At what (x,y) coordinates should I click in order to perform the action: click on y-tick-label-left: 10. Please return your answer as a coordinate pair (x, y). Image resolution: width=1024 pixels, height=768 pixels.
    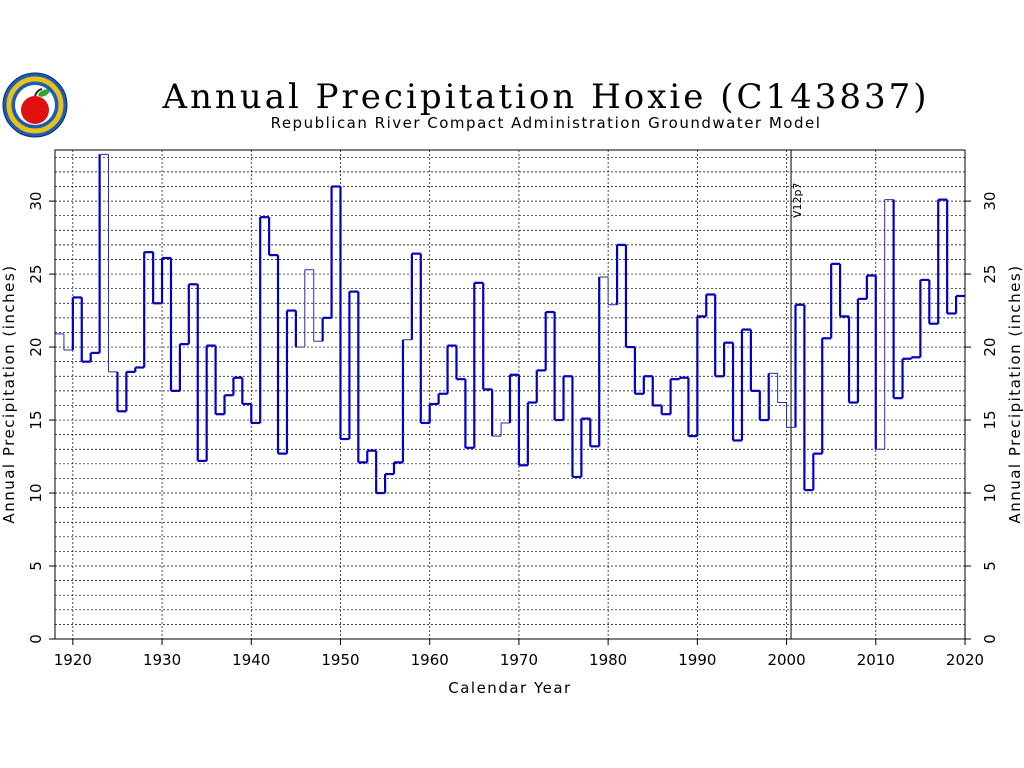
    Looking at the image, I should click on (36, 492).